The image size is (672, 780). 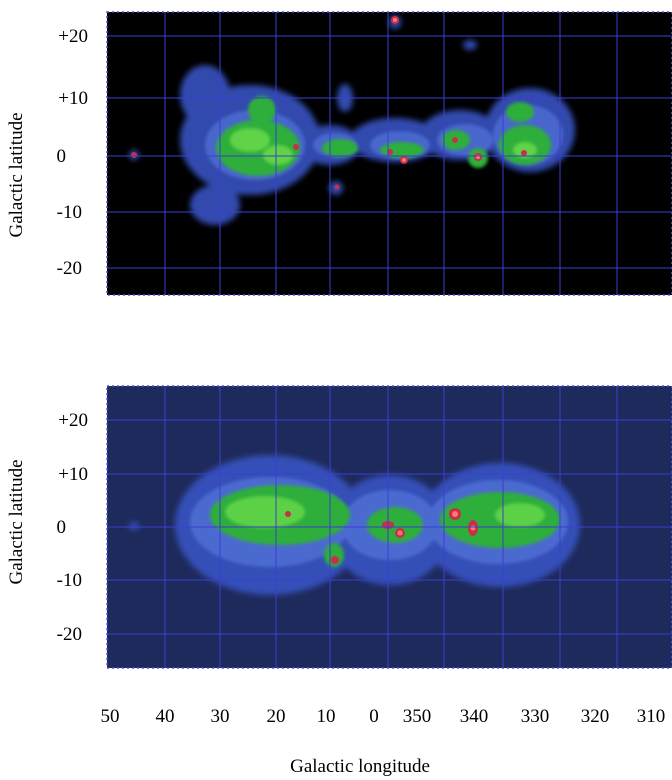 I want to click on top-y-tick: +10, so click(x=73, y=98).